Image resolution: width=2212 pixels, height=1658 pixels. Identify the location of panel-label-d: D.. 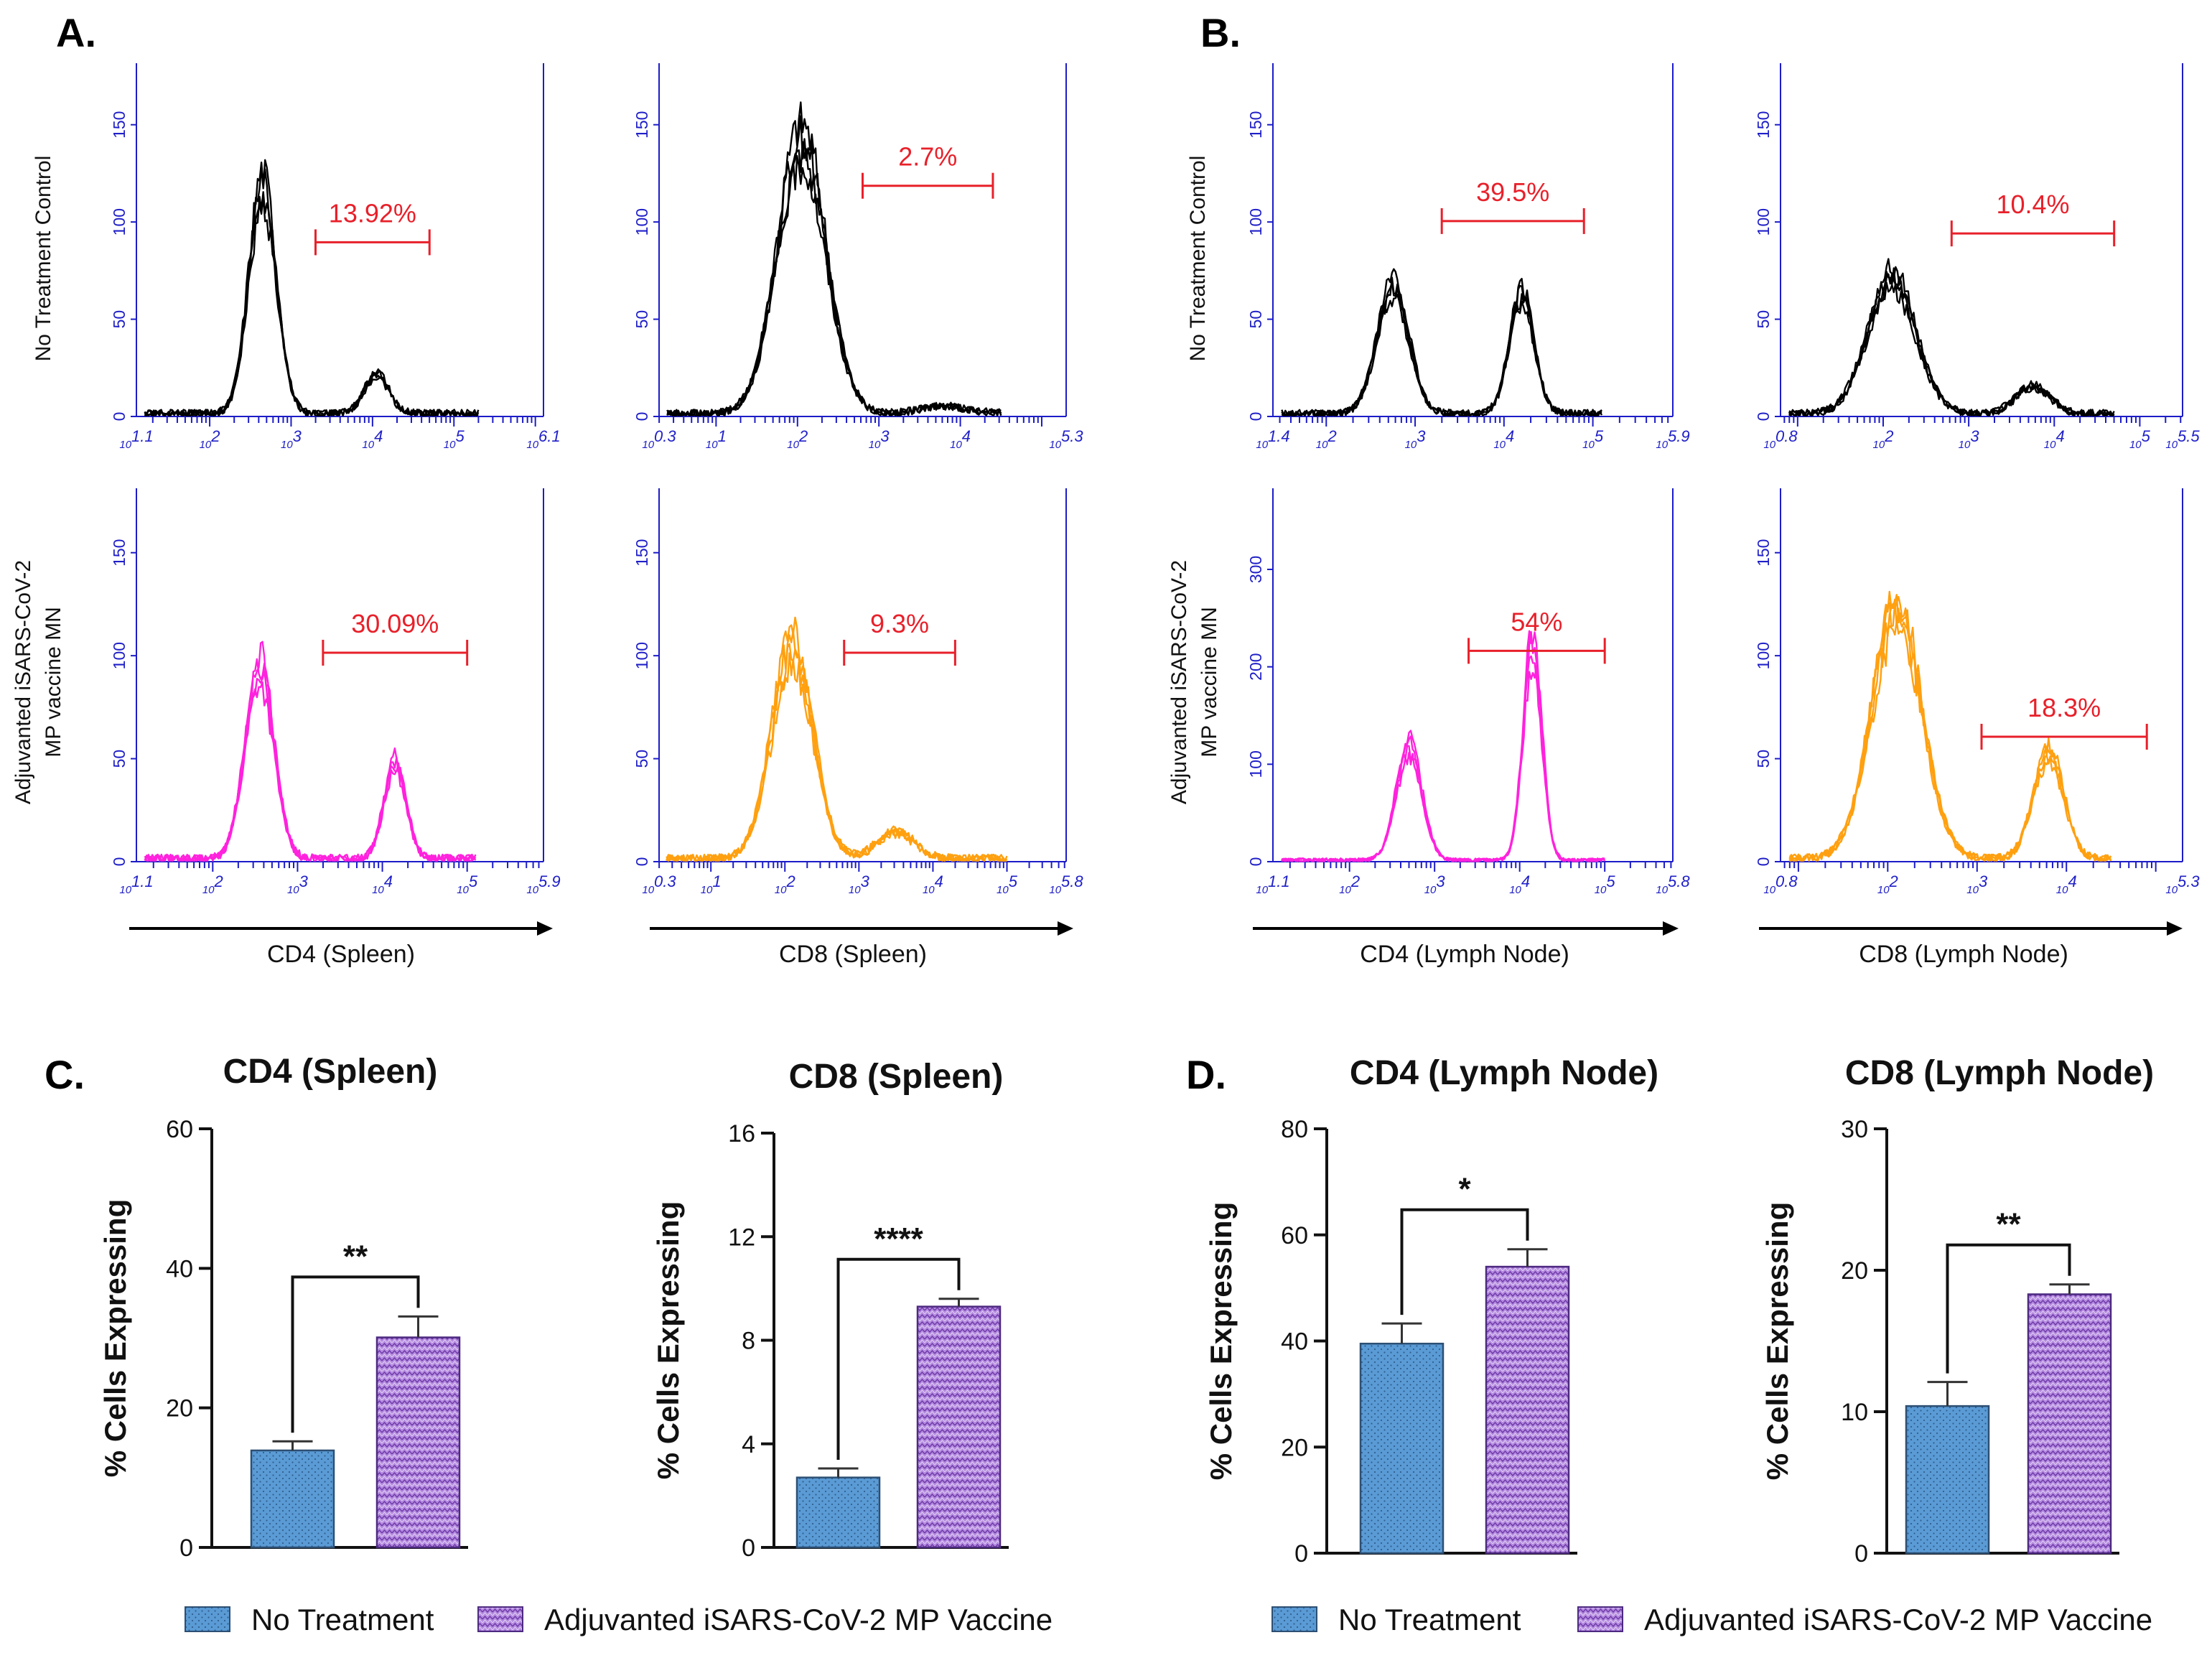
(1206, 1074).